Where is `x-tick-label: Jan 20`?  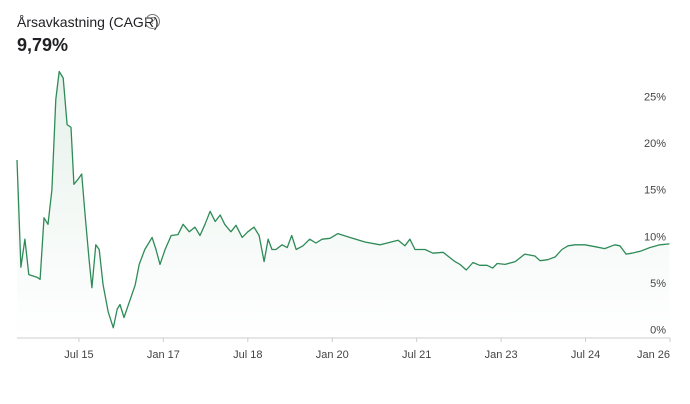
x-tick-label: Jan 20 is located at coordinates (332, 355).